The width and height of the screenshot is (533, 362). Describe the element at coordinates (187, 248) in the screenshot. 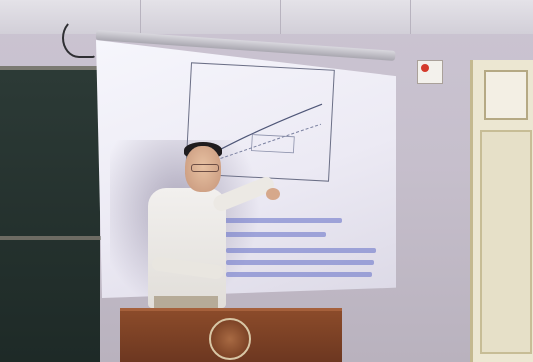

I see `speaker-shirt` at that location.